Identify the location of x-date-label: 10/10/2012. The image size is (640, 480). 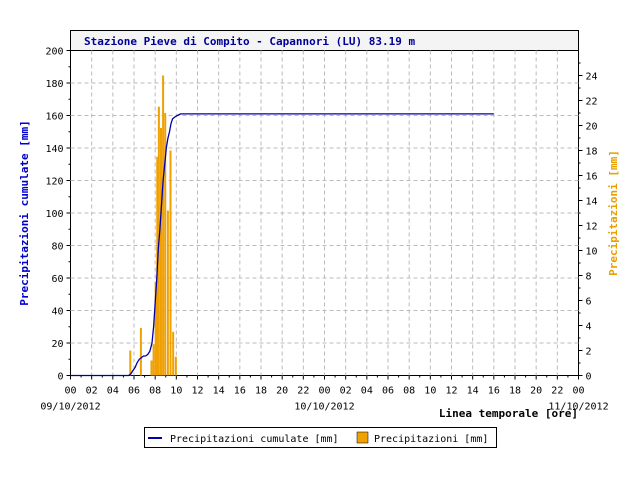
(324, 407).